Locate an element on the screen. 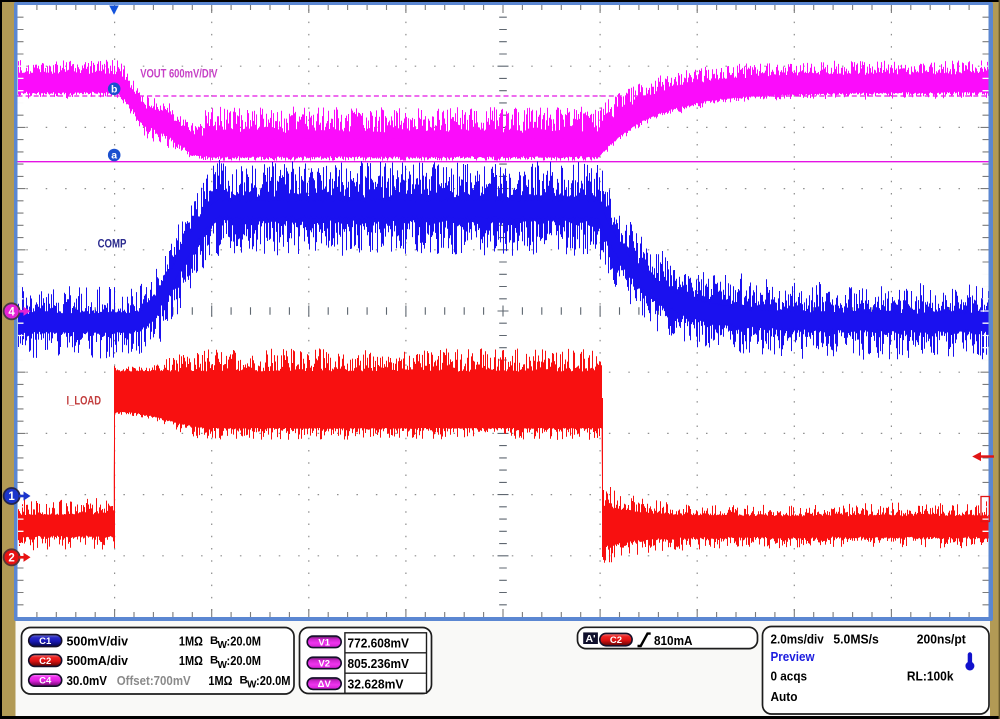 The width and height of the screenshot is (1000, 719). svg-text: 1 is located at coordinates (11, 497).